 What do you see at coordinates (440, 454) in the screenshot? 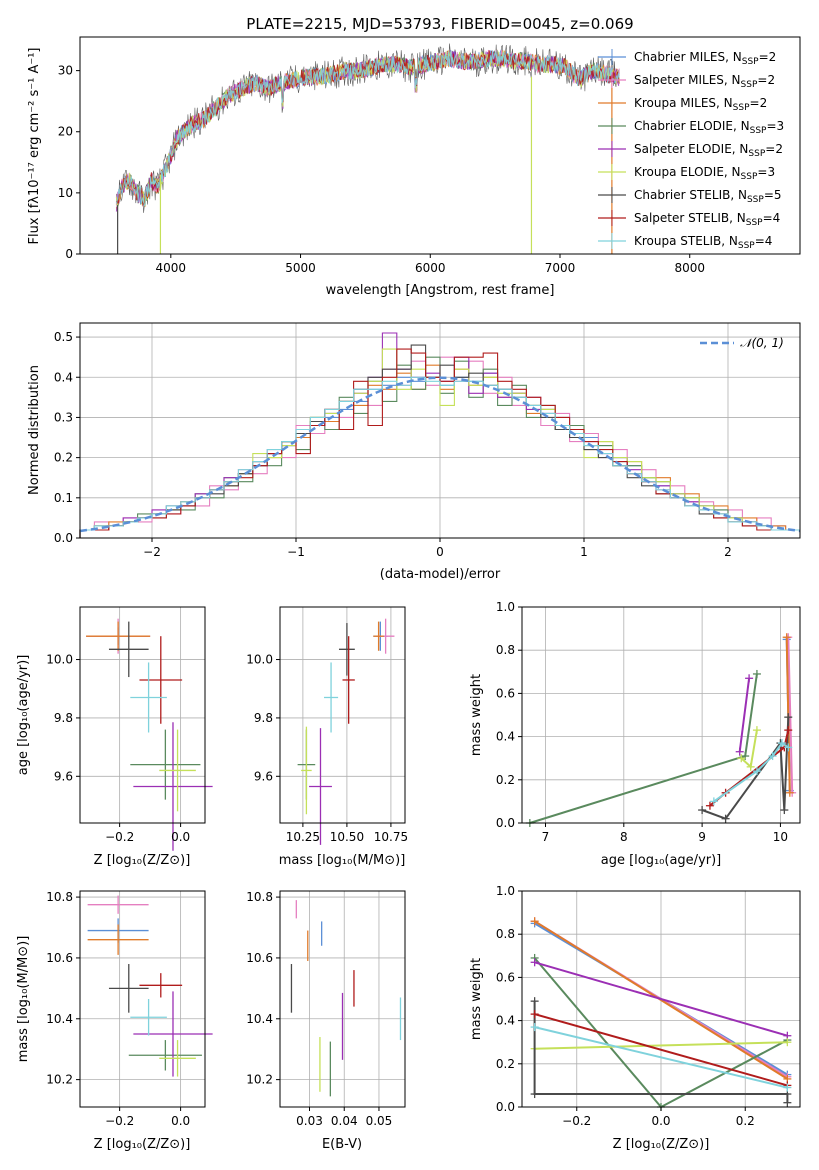
I see `gauss-curve` at bounding box center [440, 454].